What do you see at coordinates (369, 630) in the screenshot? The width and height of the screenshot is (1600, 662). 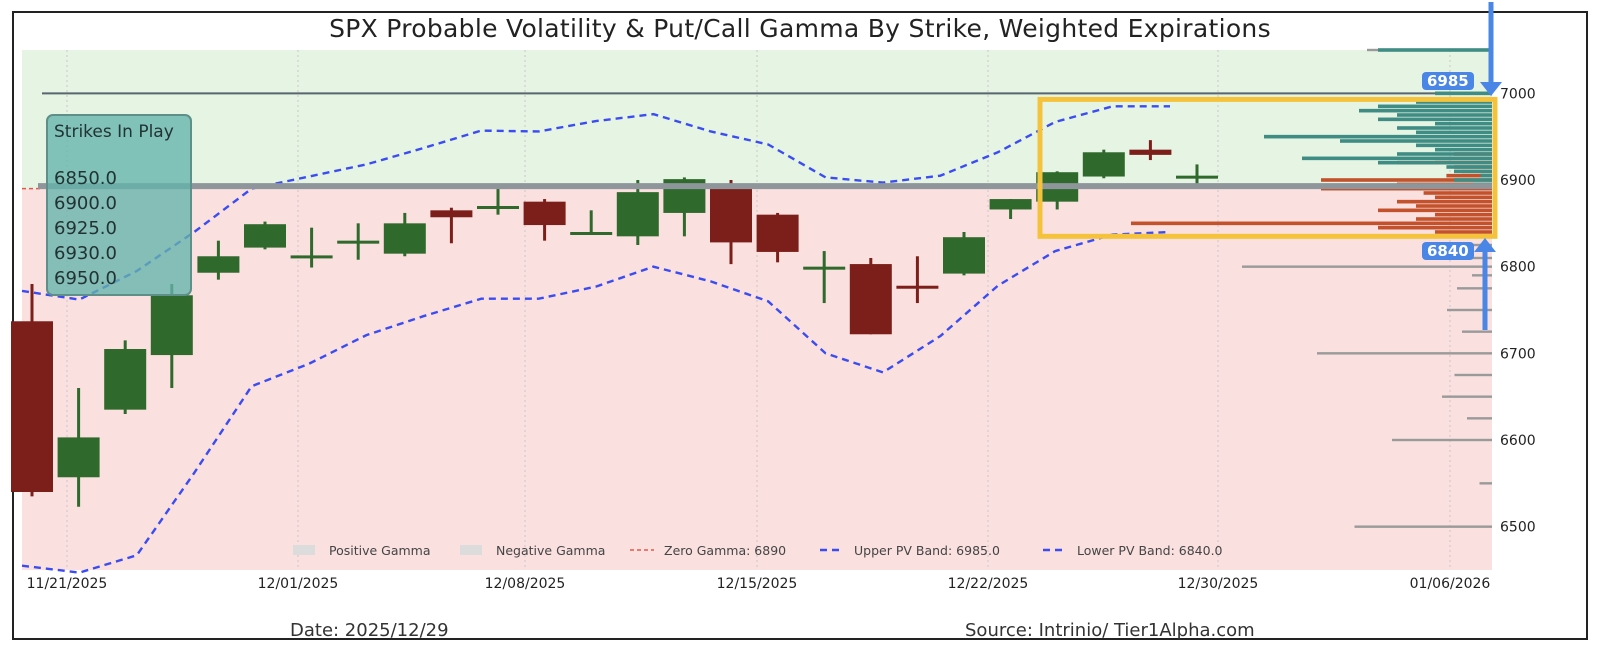 I see `footer-date: Date: 2025/12/29` at bounding box center [369, 630].